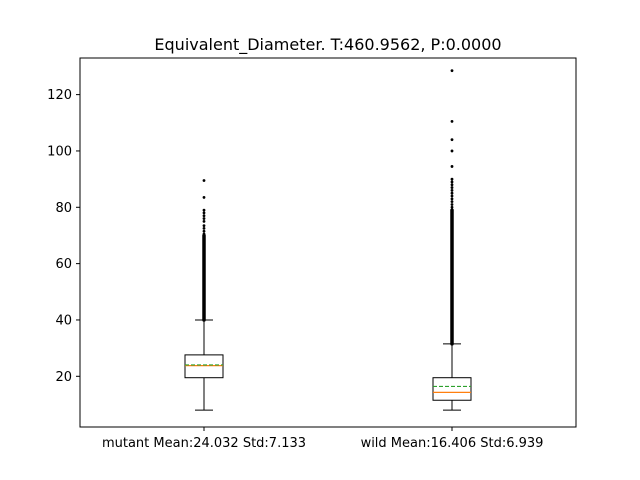 The width and height of the screenshot is (640, 480). Describe the element at coordinates (59, 151) in the screenshot. I see `y-tick-label: 100` at that location.